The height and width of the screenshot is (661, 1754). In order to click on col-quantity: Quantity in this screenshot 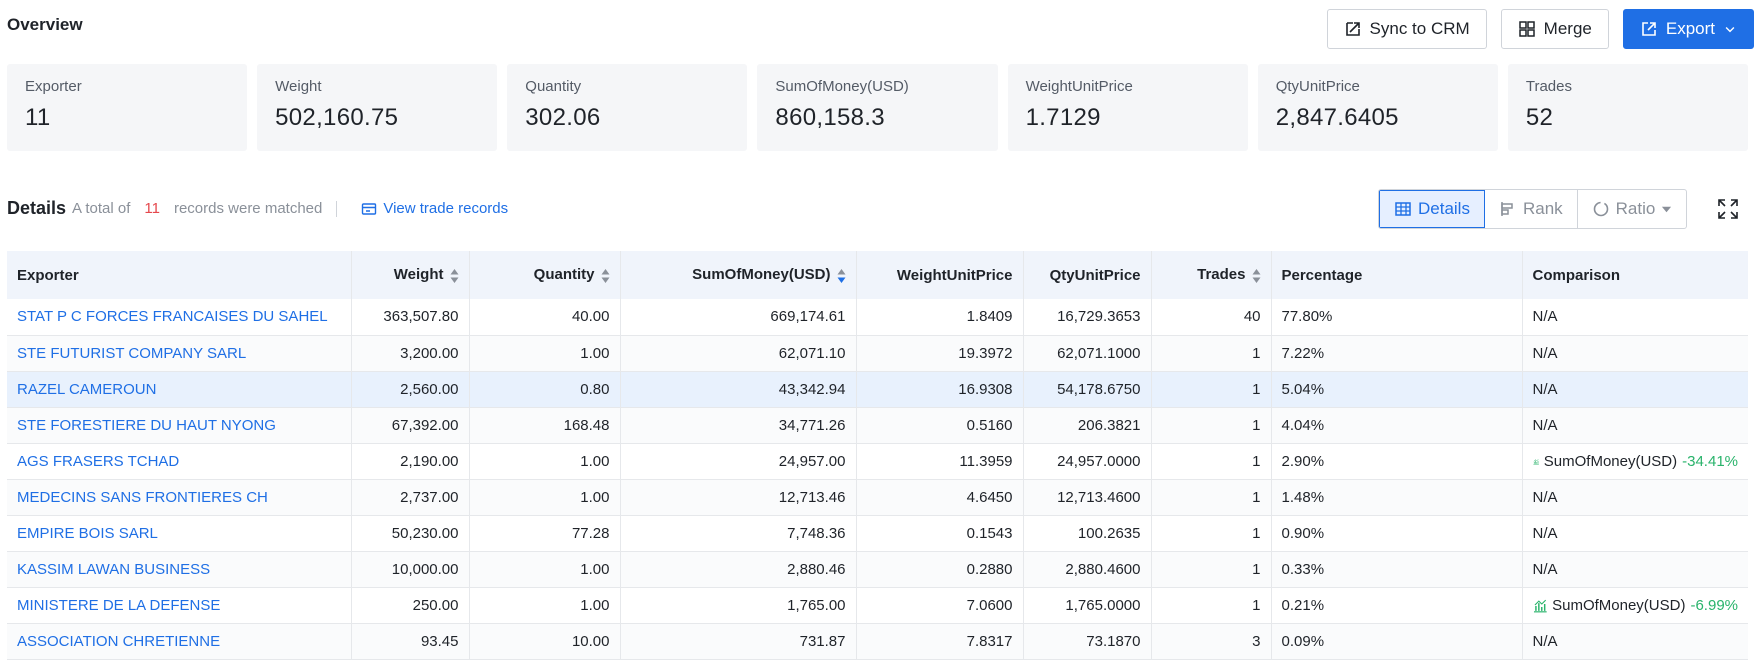, I will do `click(545, 275)`.